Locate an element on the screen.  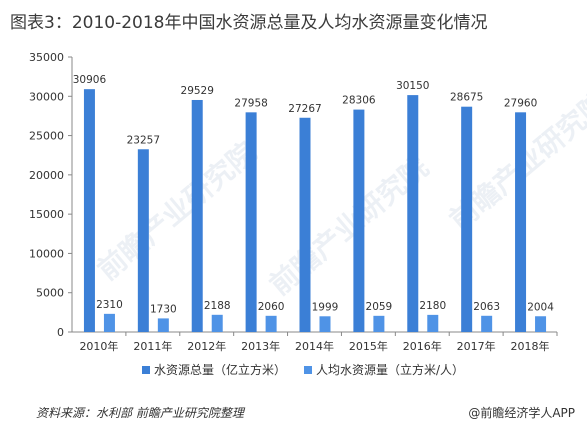
legend-label: 水资源总量（亿立方米） is located at coordinates (220, 369).